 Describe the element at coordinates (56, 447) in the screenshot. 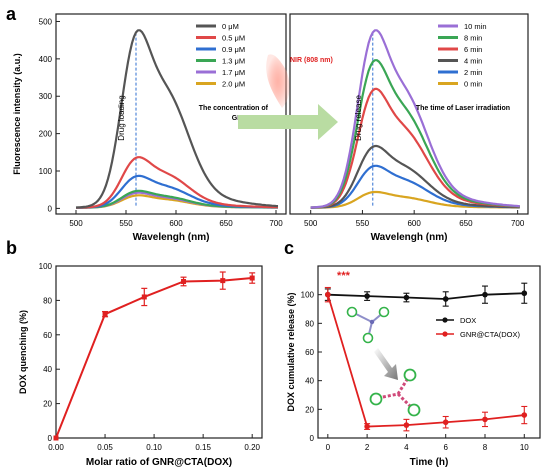

I see `x-tick-label: 0.00` at that location.